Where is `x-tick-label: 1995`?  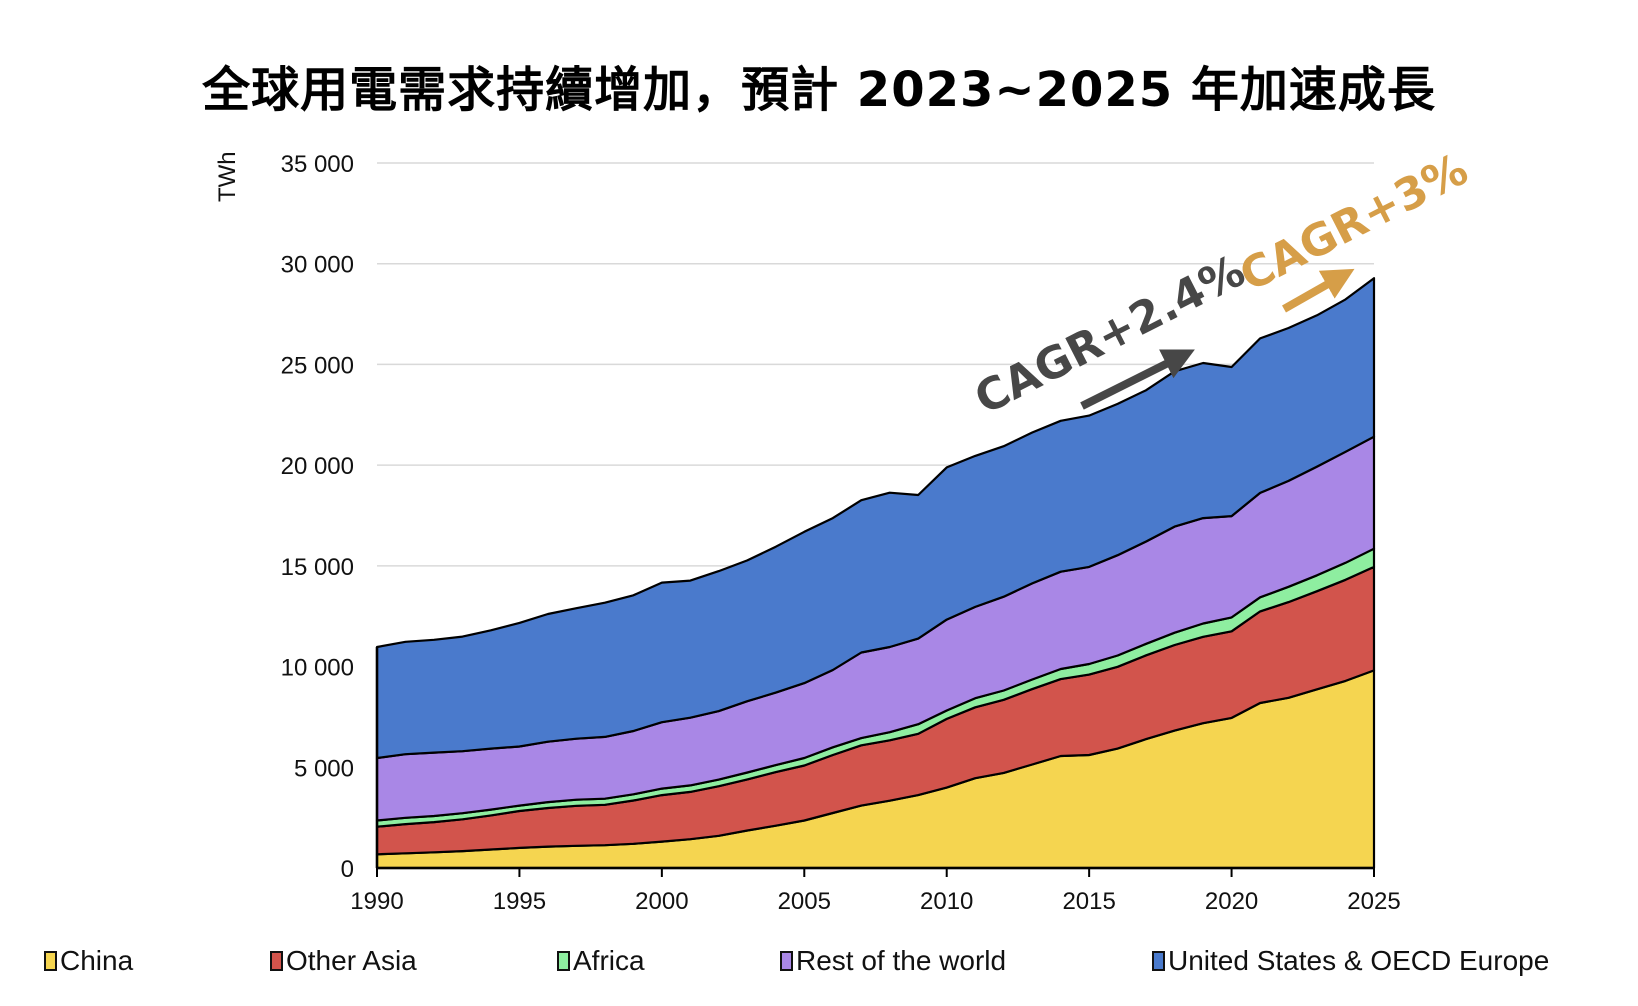
x-tick-label: 1995 is located at coordinates (519, 901).